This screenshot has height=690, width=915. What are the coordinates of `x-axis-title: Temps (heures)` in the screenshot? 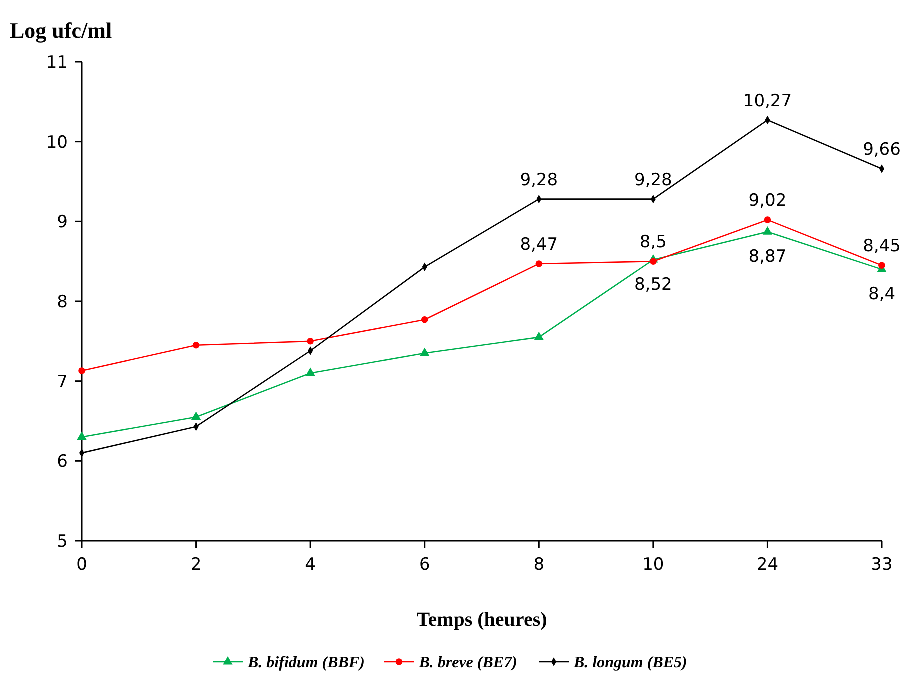 It's located at (482, 620).